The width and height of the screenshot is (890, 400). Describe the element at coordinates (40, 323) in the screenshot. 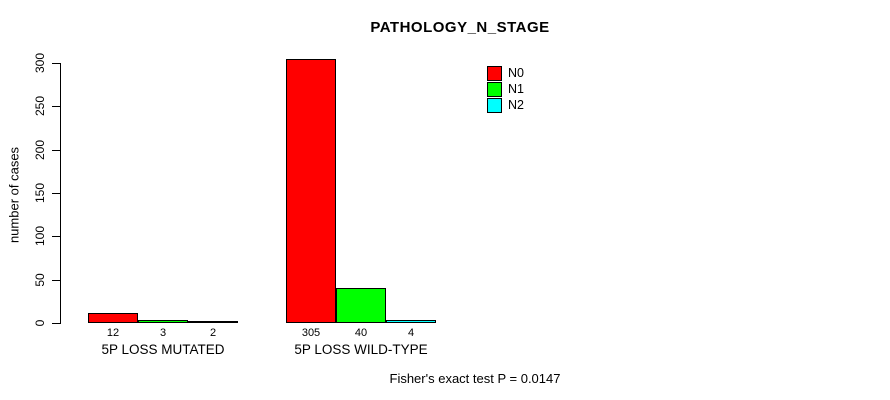

I see `y-tick-label: 0` at that location.